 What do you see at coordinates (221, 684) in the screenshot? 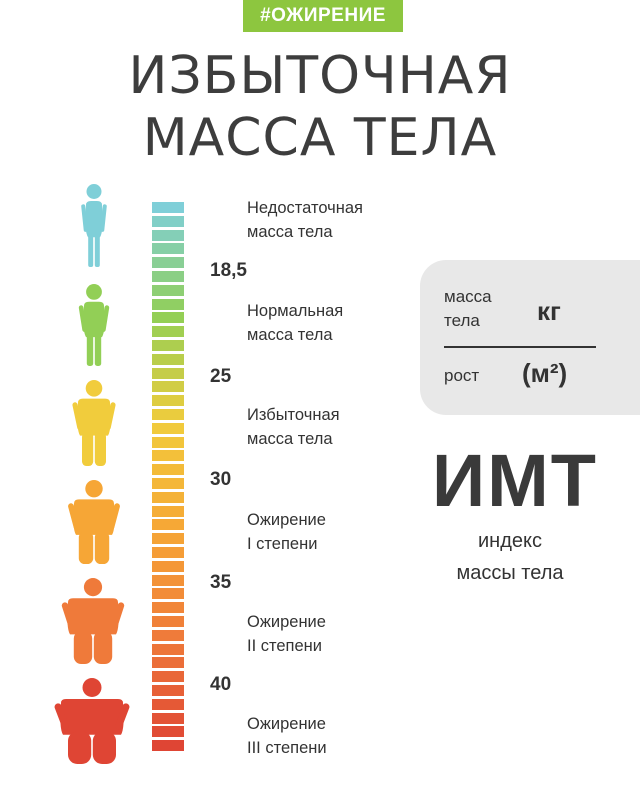
I see `threshold-40: 40` at bounding box center [221, 684].